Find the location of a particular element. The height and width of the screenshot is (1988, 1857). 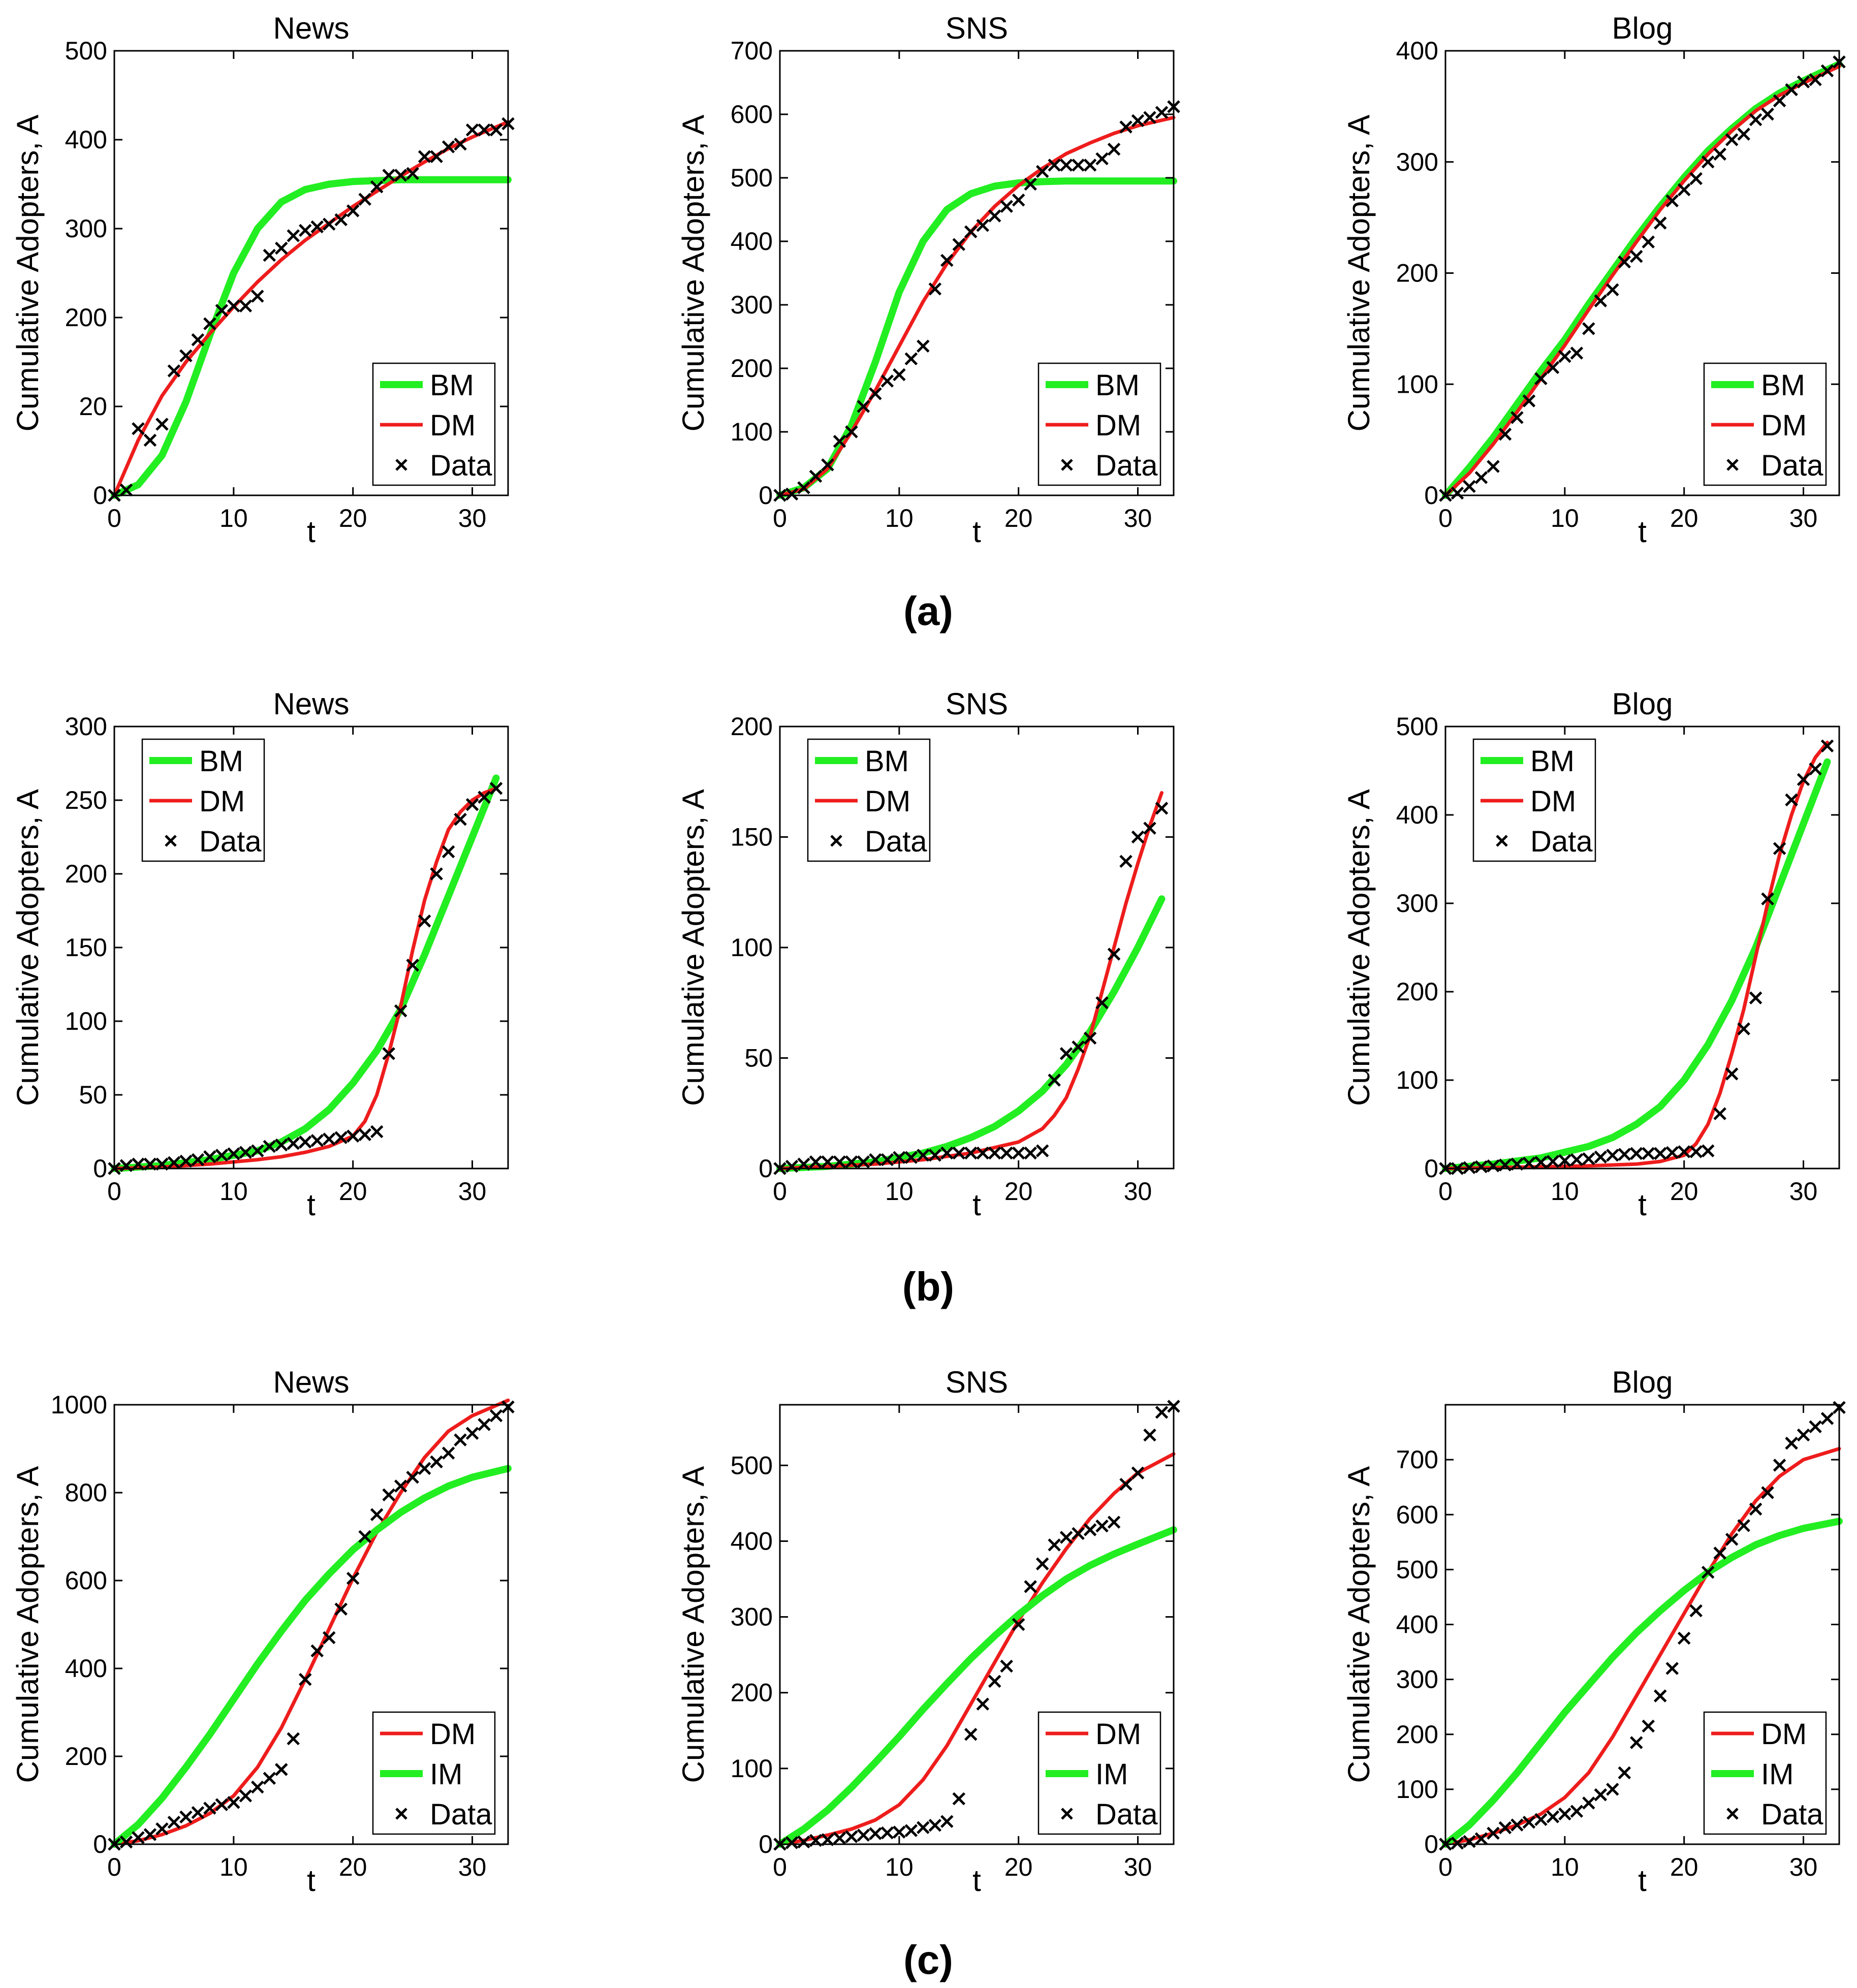

x-tick-label: 10 is located at coordinates (1565, 518).